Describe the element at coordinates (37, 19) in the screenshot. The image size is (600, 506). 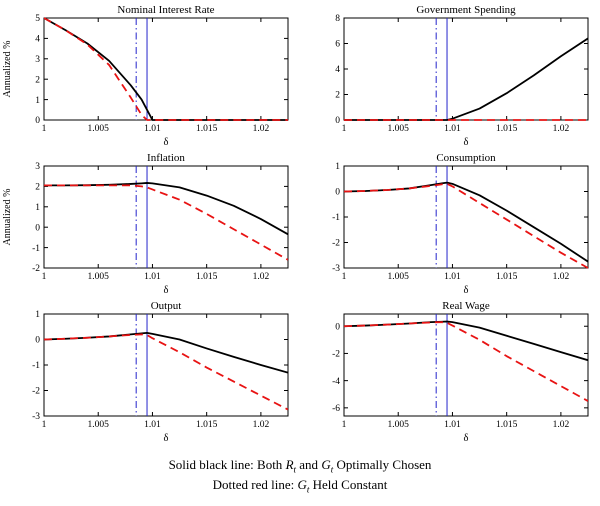
I see `y-tick-label: 5` at that location.